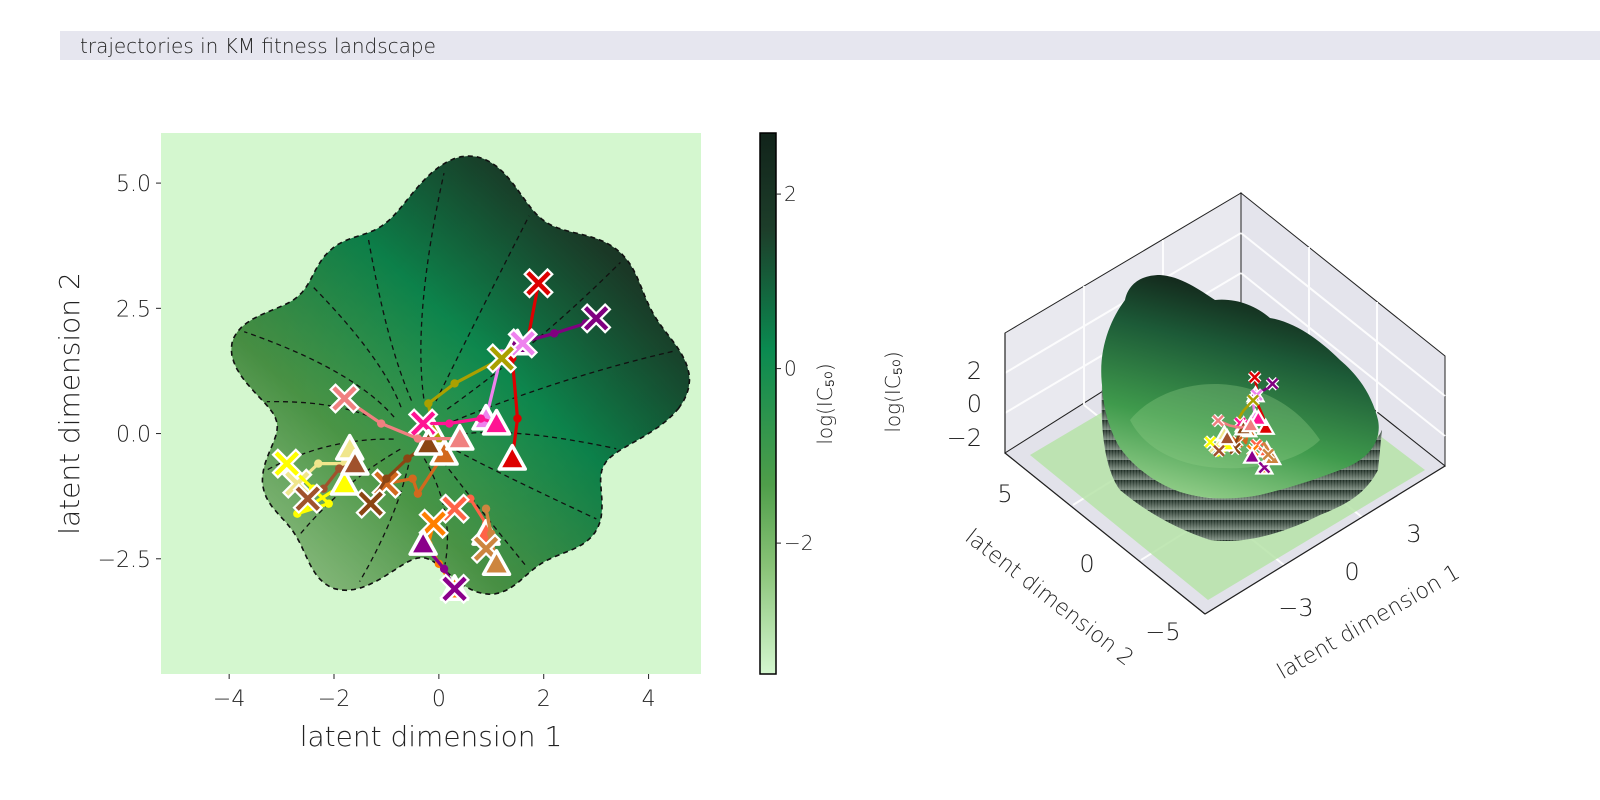 This screenshot has height=800, width=1600. I want to click on x-tick-label: 0, so click(439, 699).